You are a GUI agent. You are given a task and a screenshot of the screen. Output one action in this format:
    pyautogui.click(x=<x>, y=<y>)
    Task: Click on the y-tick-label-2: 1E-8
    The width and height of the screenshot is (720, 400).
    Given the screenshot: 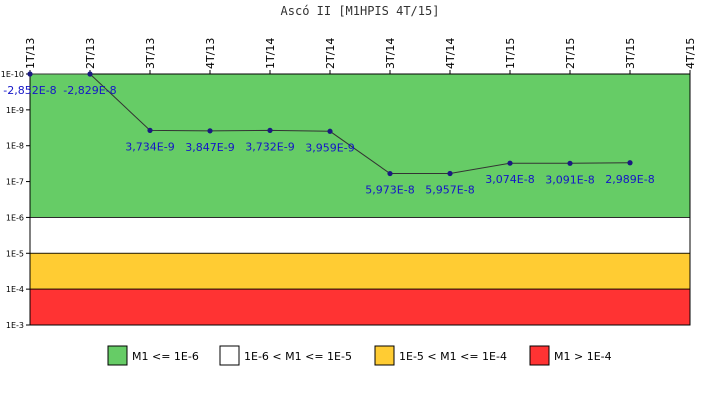 What is the action you would take?
    pyautogui.click(x=15, y=146)
    